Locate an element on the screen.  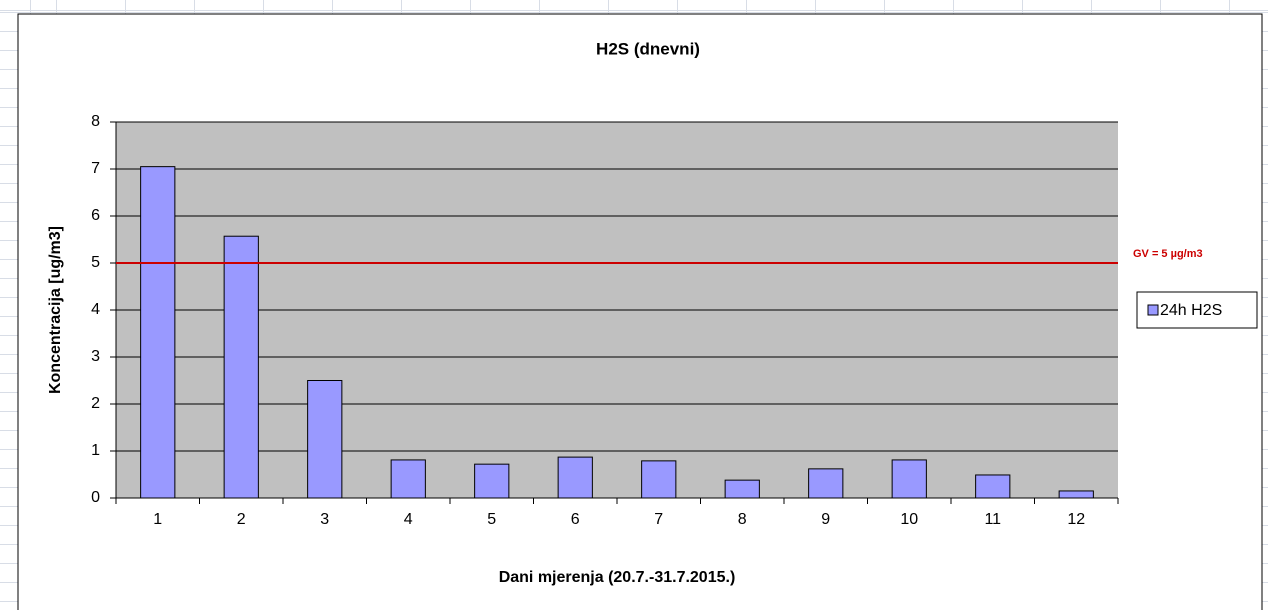
x-tick-label: 10 is located at coordinates (909, 519).